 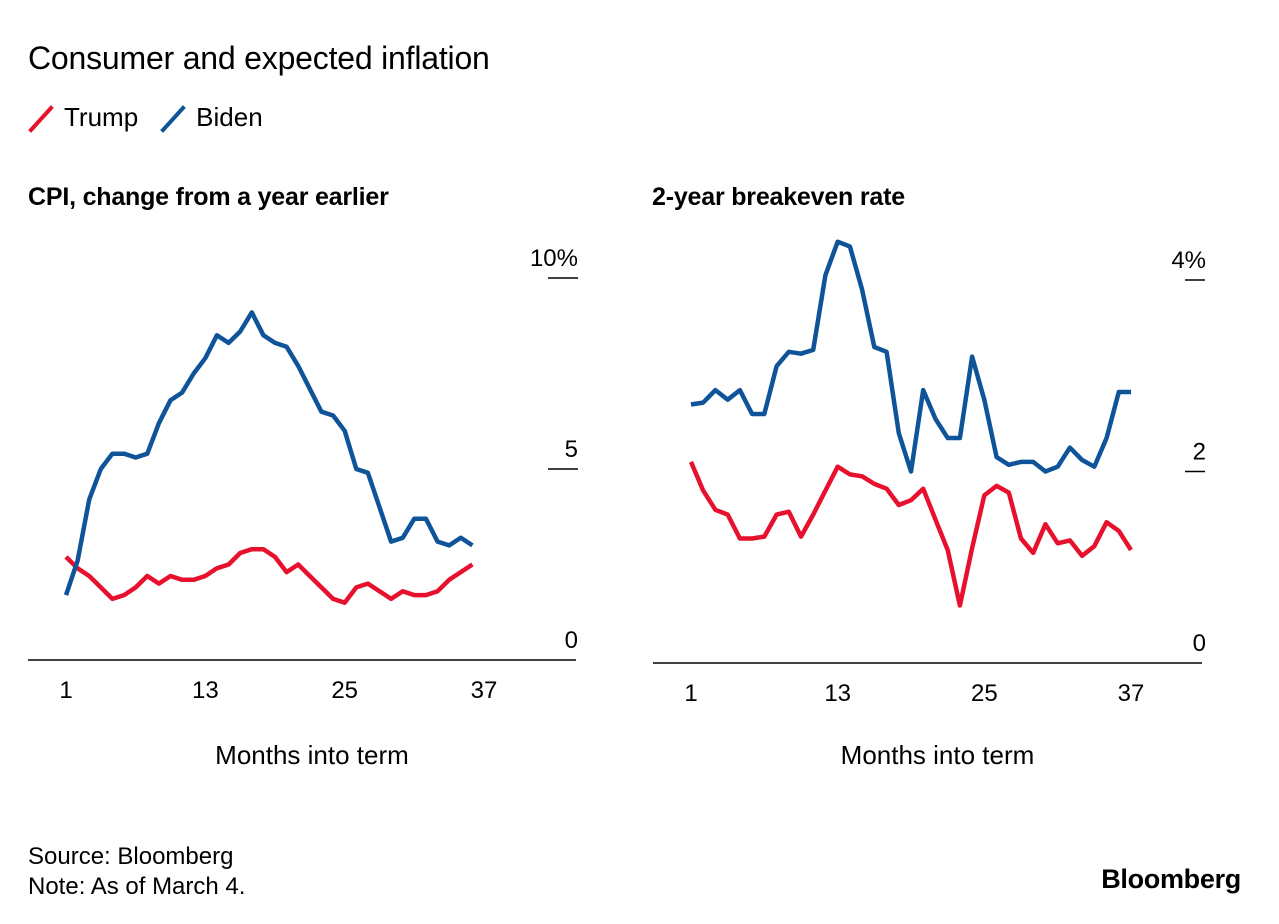 What do you see at coordinates (837, 693) in the screenshot?
I see `breakeven-xtick-label: 13` at bounding box center [837, 693].